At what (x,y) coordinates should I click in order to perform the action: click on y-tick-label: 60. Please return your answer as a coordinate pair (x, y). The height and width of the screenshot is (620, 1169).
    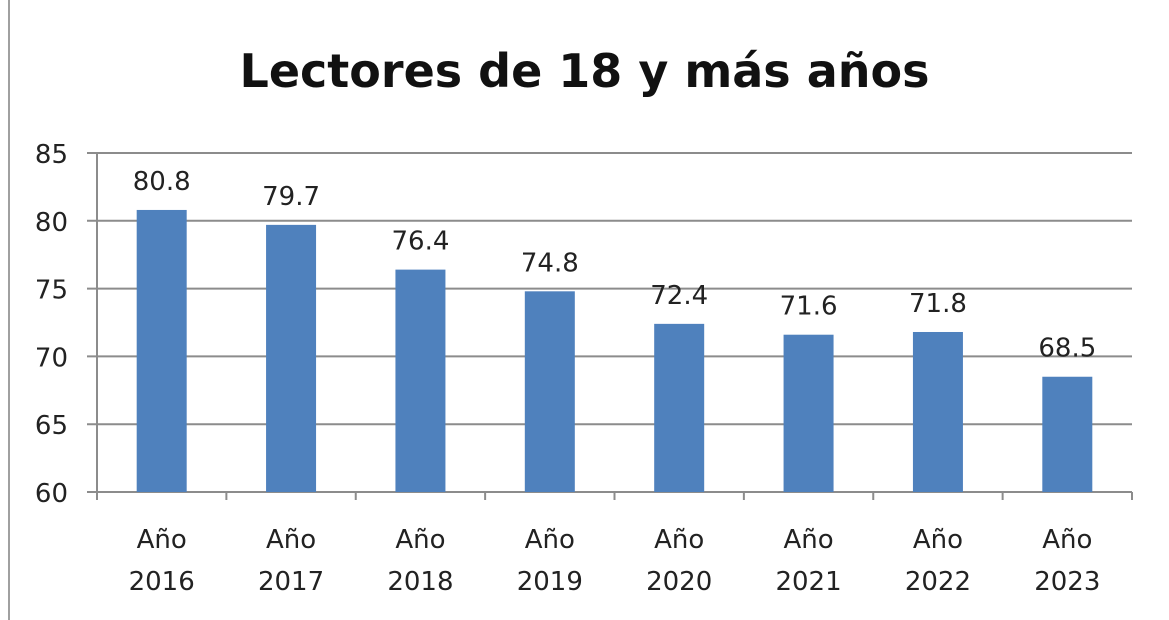
    Looking at the image, I should click on (51, 494).